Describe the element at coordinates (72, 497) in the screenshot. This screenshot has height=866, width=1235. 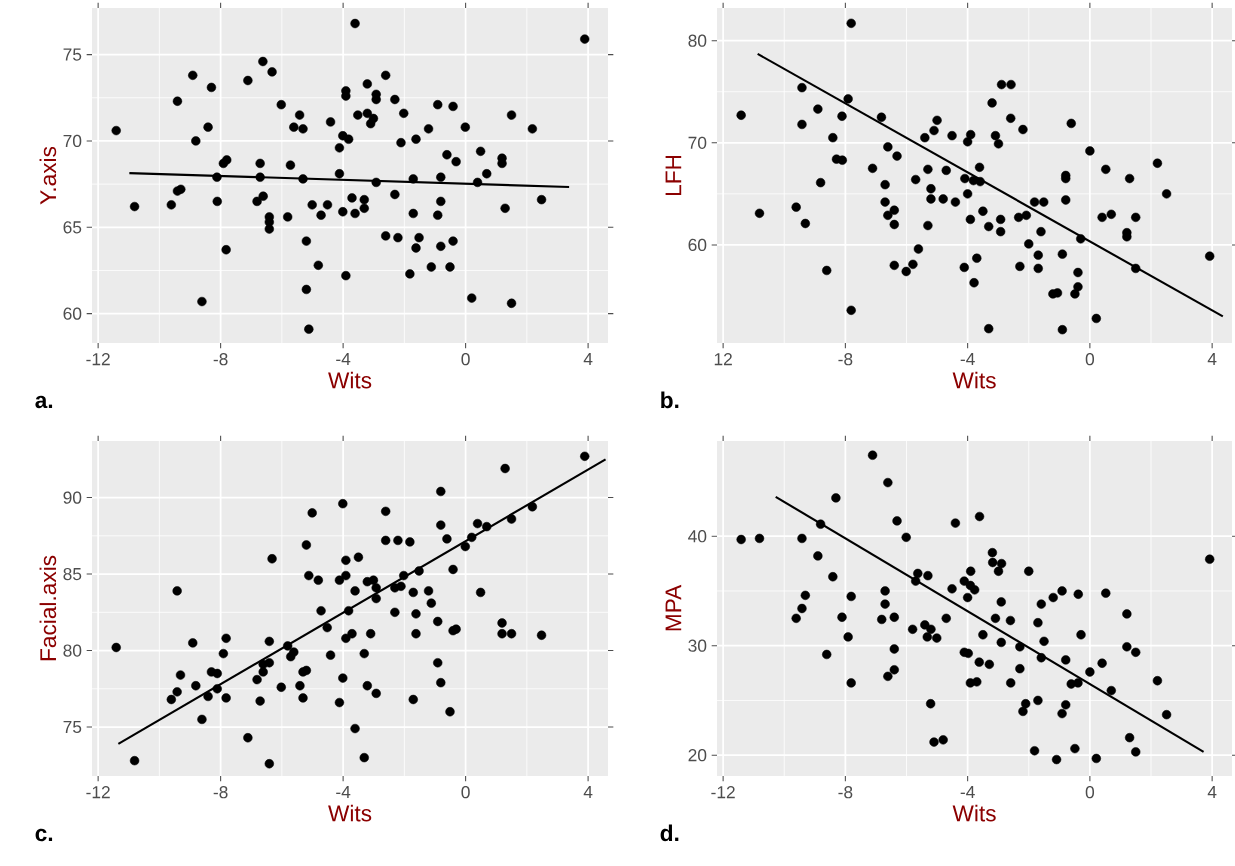
I see `y-tick-label: 90` at that location.